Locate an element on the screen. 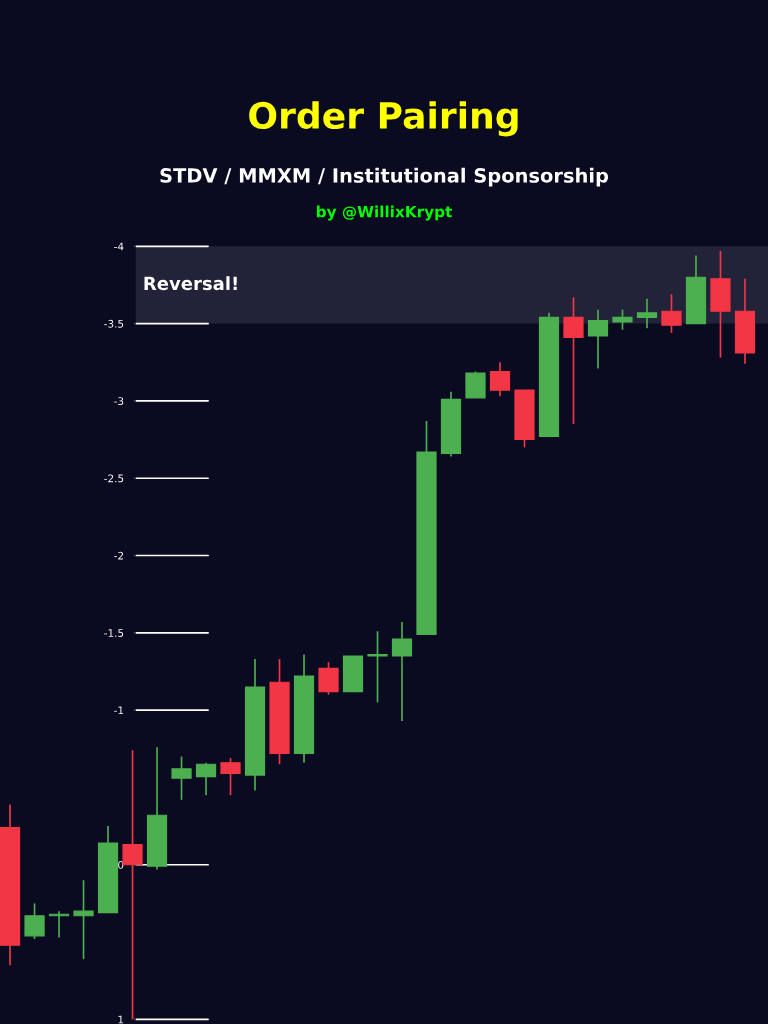  y-tick-label: 1 is located at coordinates (121, 1019).